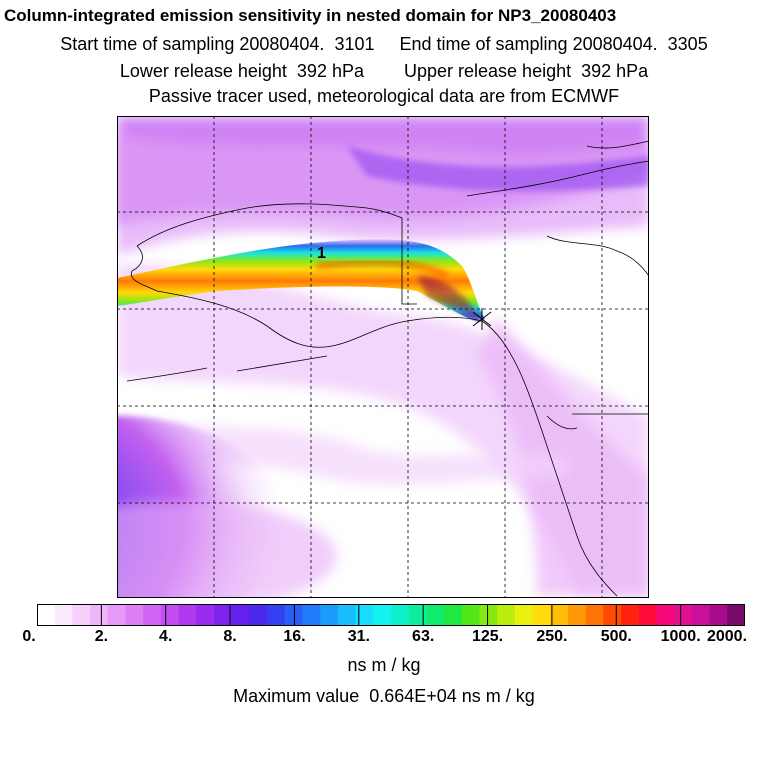 This screenshot has width=768, height=768. Describe the element at coordinates (680, 636) in the screenshot. I see `color-scale-tick-label: 1000.` at that location.